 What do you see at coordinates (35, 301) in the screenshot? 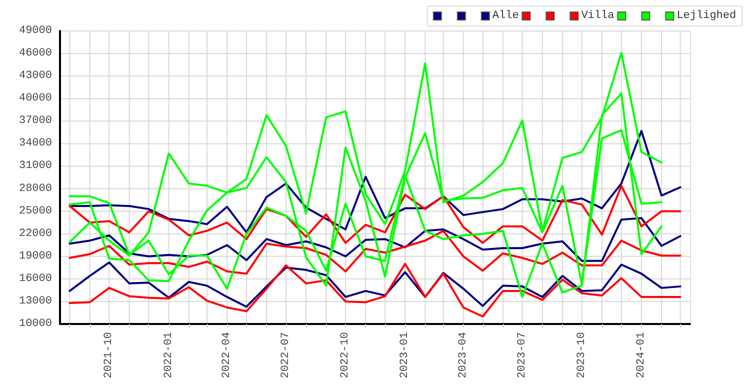
I see `y-tick-label: 13000` at bounding box center [35, 301].